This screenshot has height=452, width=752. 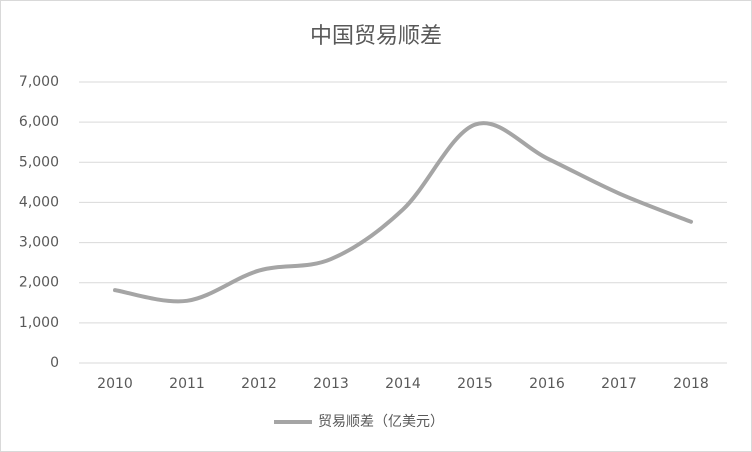 I want to click on y-tick-label: 7,000, so click(x=39, y=82).